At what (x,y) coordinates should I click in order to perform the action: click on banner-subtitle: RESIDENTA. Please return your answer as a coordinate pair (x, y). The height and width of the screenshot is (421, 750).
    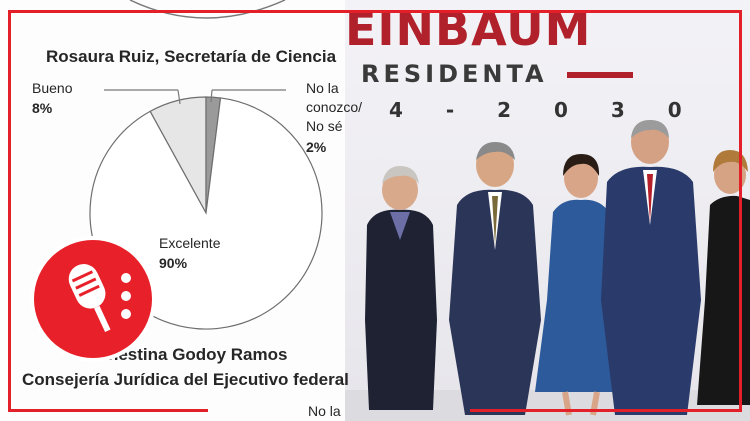
    Looking at the image, I should click on (454, 74).